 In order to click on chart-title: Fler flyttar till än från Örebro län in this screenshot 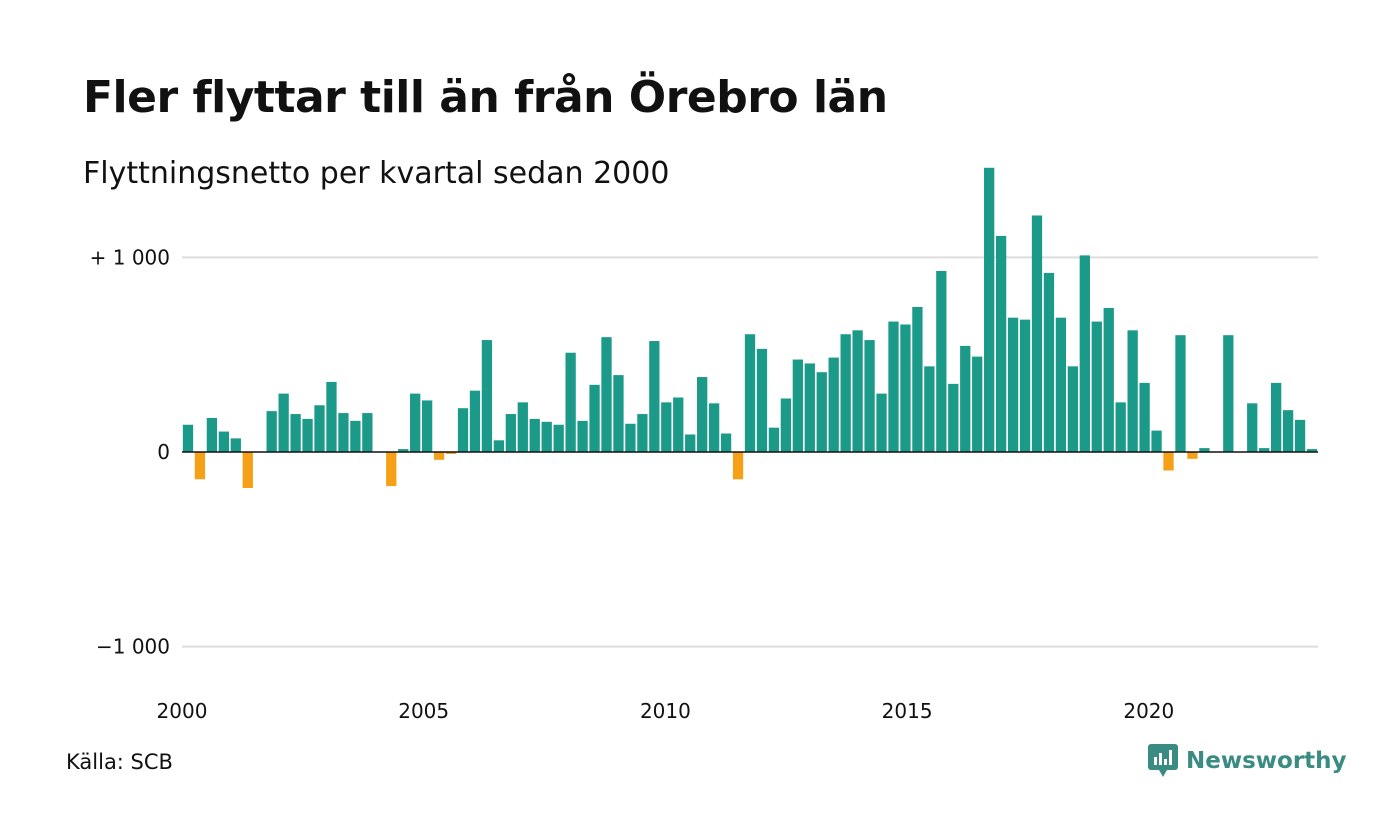, I will do `click(485, 97)`.